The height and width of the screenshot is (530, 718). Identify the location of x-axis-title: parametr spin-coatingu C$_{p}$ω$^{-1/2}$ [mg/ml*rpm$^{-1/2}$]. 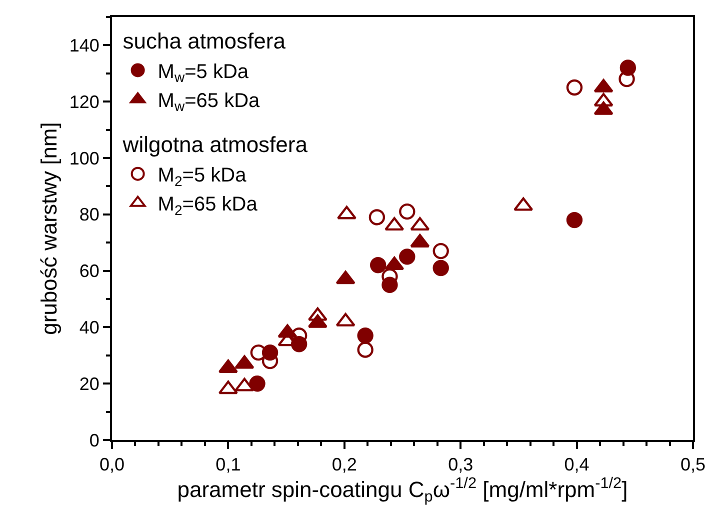
(402, 490).